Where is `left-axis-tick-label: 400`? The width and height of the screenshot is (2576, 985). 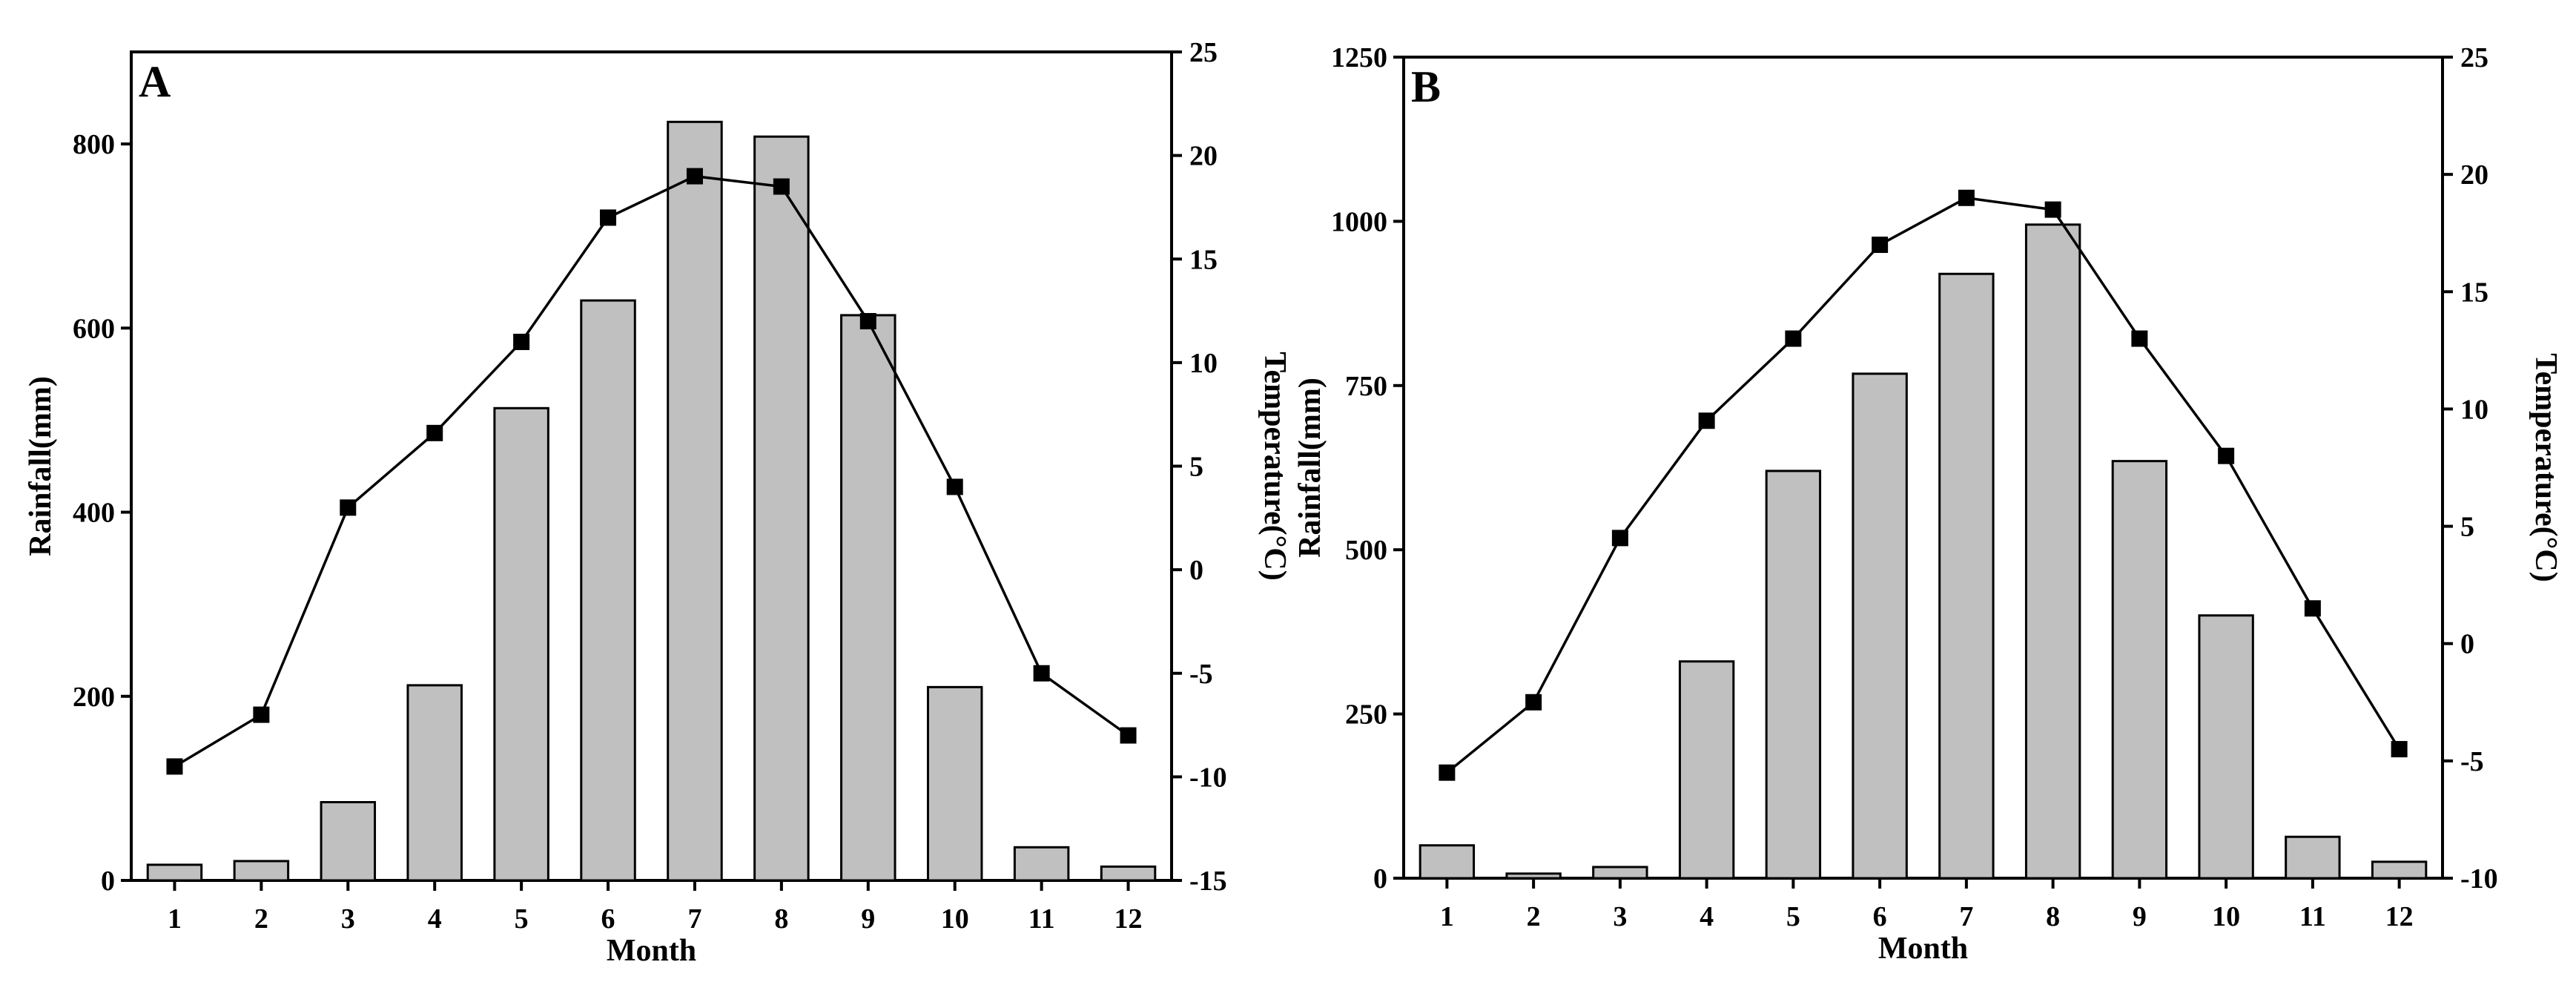 left-axis-tick-label: 400 is located at coordinates (94, 513).